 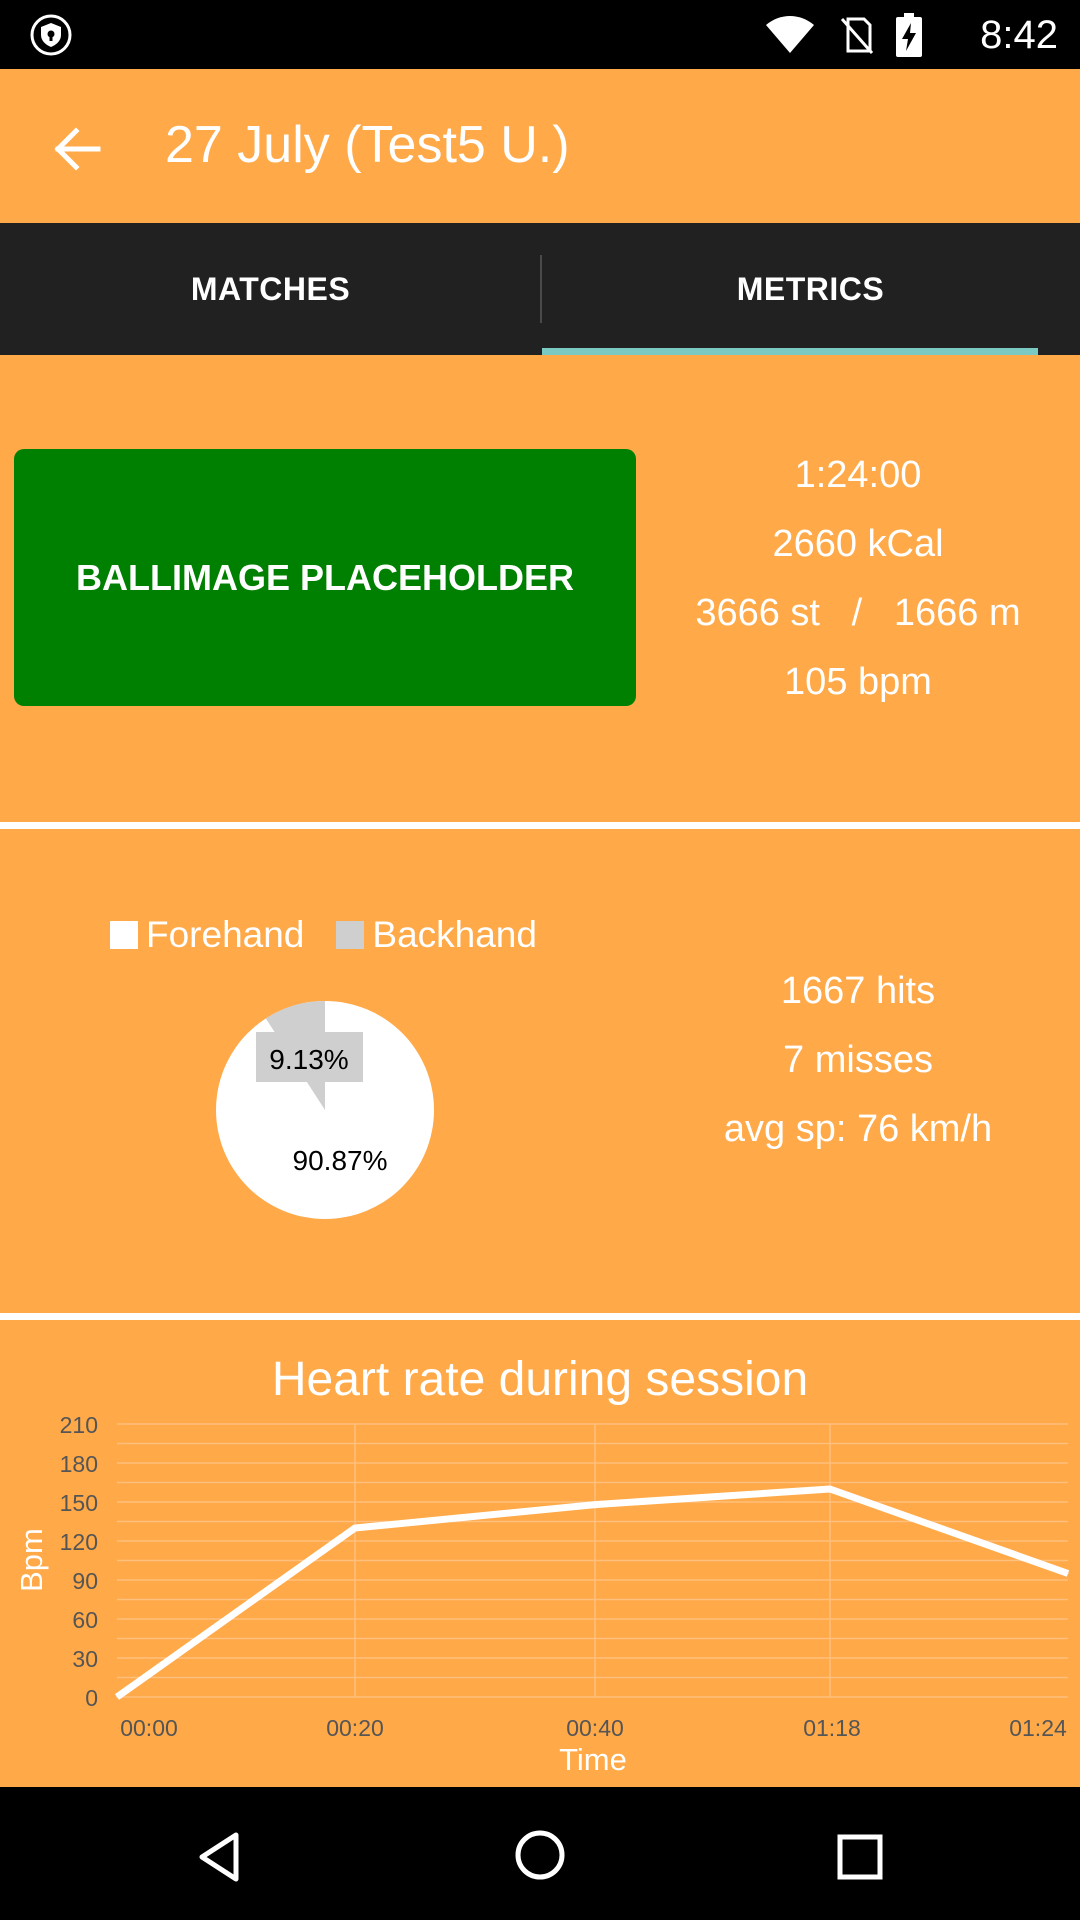 I want to click on page-title: 27 July (Test5 U.), so click(x=367, y=145).